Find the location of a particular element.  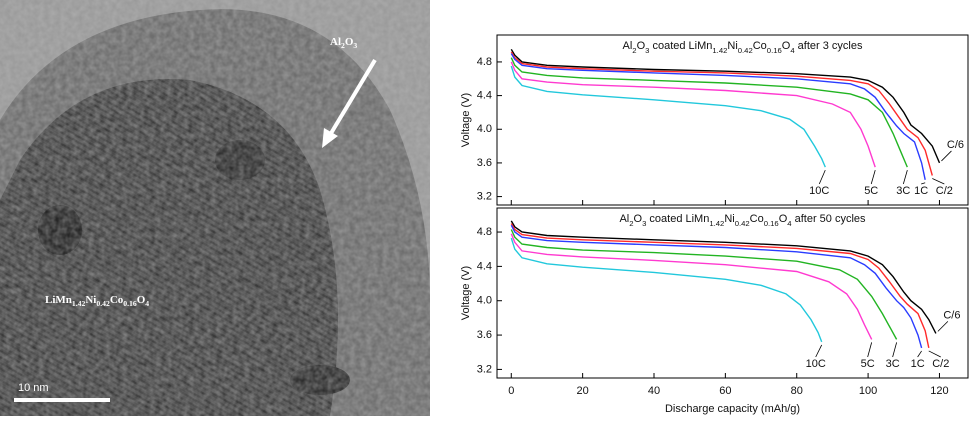

particle-label: LiMn1.42Ni0.42Co0.16O4 is located at coordinates (97, 301).